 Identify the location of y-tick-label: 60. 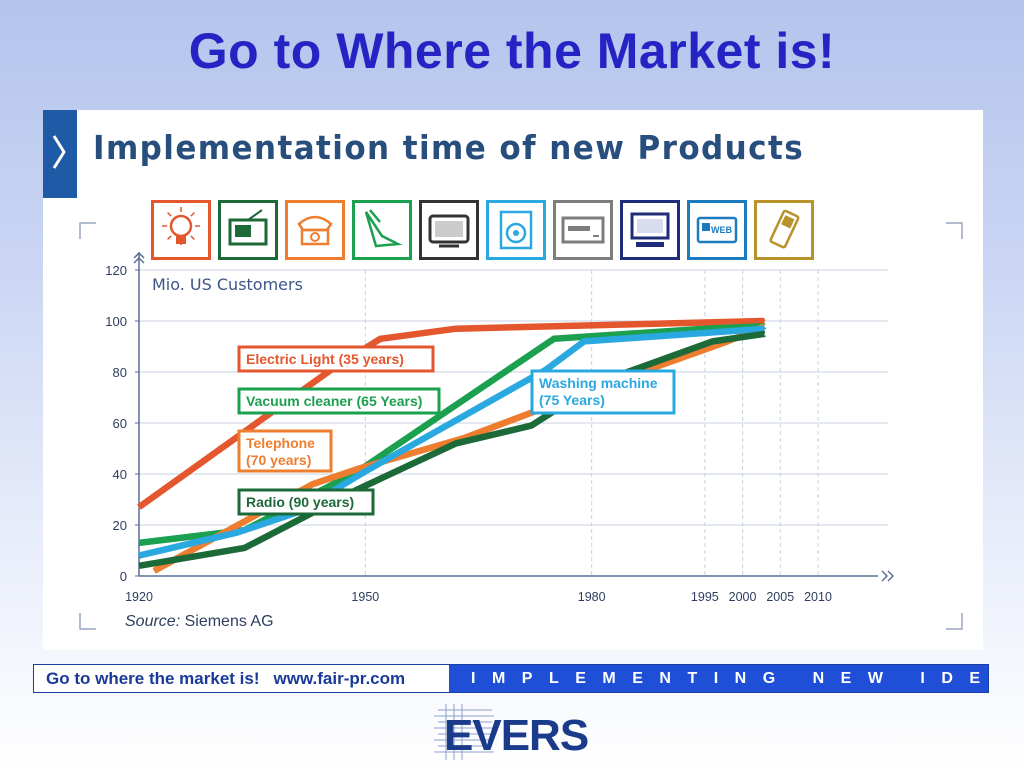
(120, 423).